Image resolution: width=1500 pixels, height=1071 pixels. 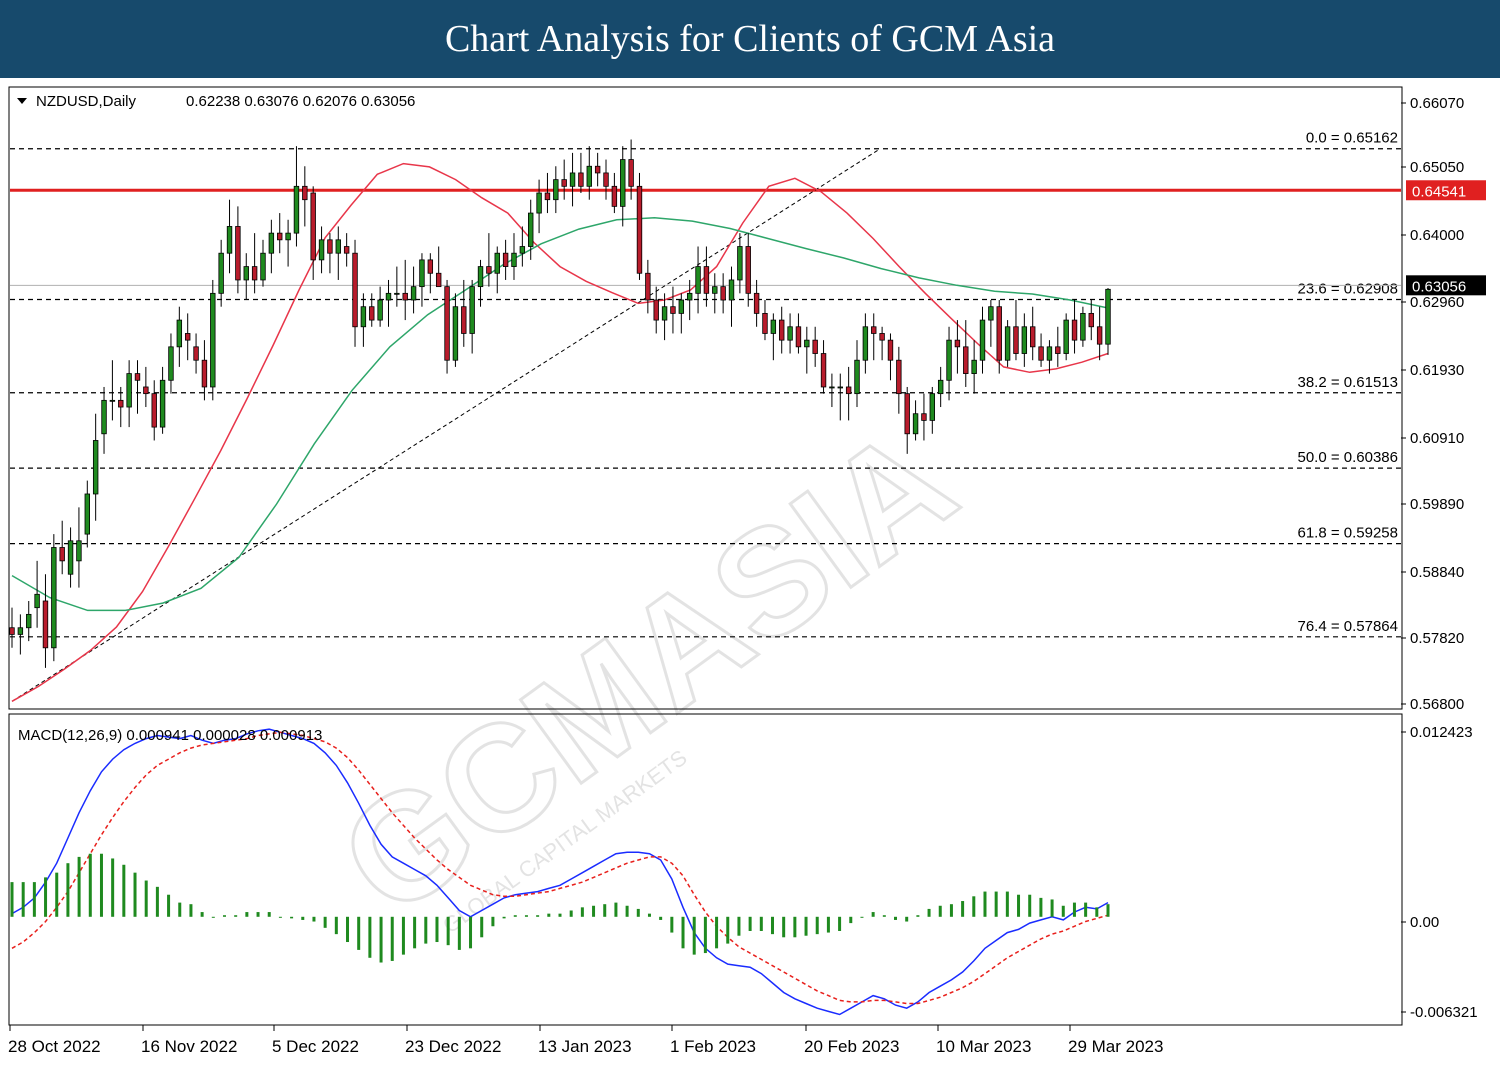 I want to click on macd-y-tick-label: 0.00, so click(x=1424, y=922).